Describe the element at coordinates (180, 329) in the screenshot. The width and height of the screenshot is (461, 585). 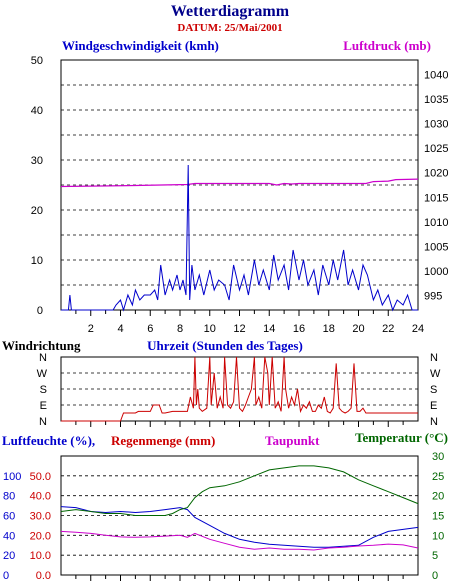
I see `x-tick-label: 8` at that location.